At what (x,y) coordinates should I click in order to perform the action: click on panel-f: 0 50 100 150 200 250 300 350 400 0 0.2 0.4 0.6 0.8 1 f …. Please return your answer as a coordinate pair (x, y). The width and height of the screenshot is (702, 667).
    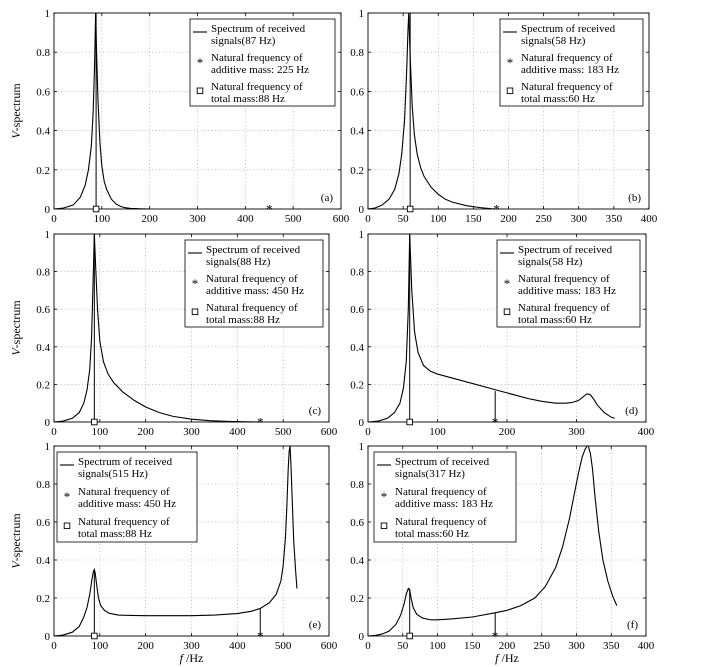
    Looking at the image, I should click on (502, 553).